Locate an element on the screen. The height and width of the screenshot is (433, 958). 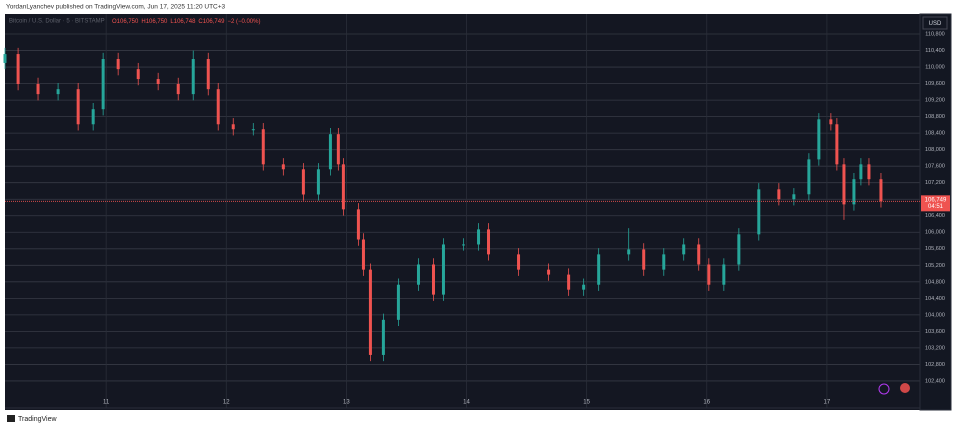
y-tick-label: 103,200 is located at coordinates (935, 348).